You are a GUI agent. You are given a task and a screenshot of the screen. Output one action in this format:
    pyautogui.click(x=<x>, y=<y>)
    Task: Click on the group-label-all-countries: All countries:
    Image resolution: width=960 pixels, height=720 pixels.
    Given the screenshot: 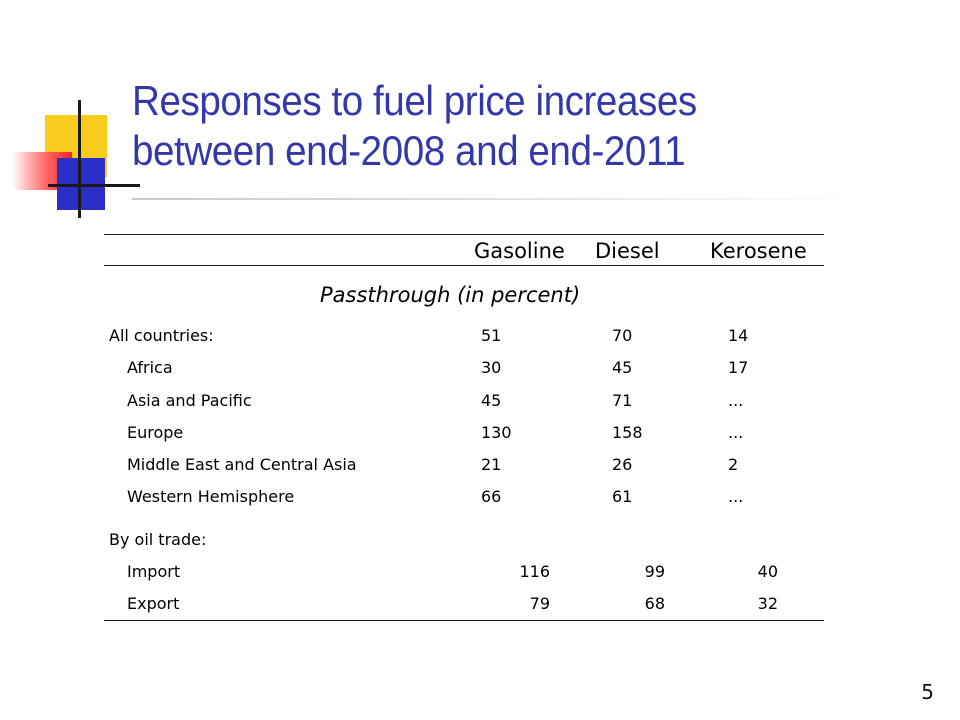 What is the action you would take?
    pyautogui.click(x=161, y=335)
    